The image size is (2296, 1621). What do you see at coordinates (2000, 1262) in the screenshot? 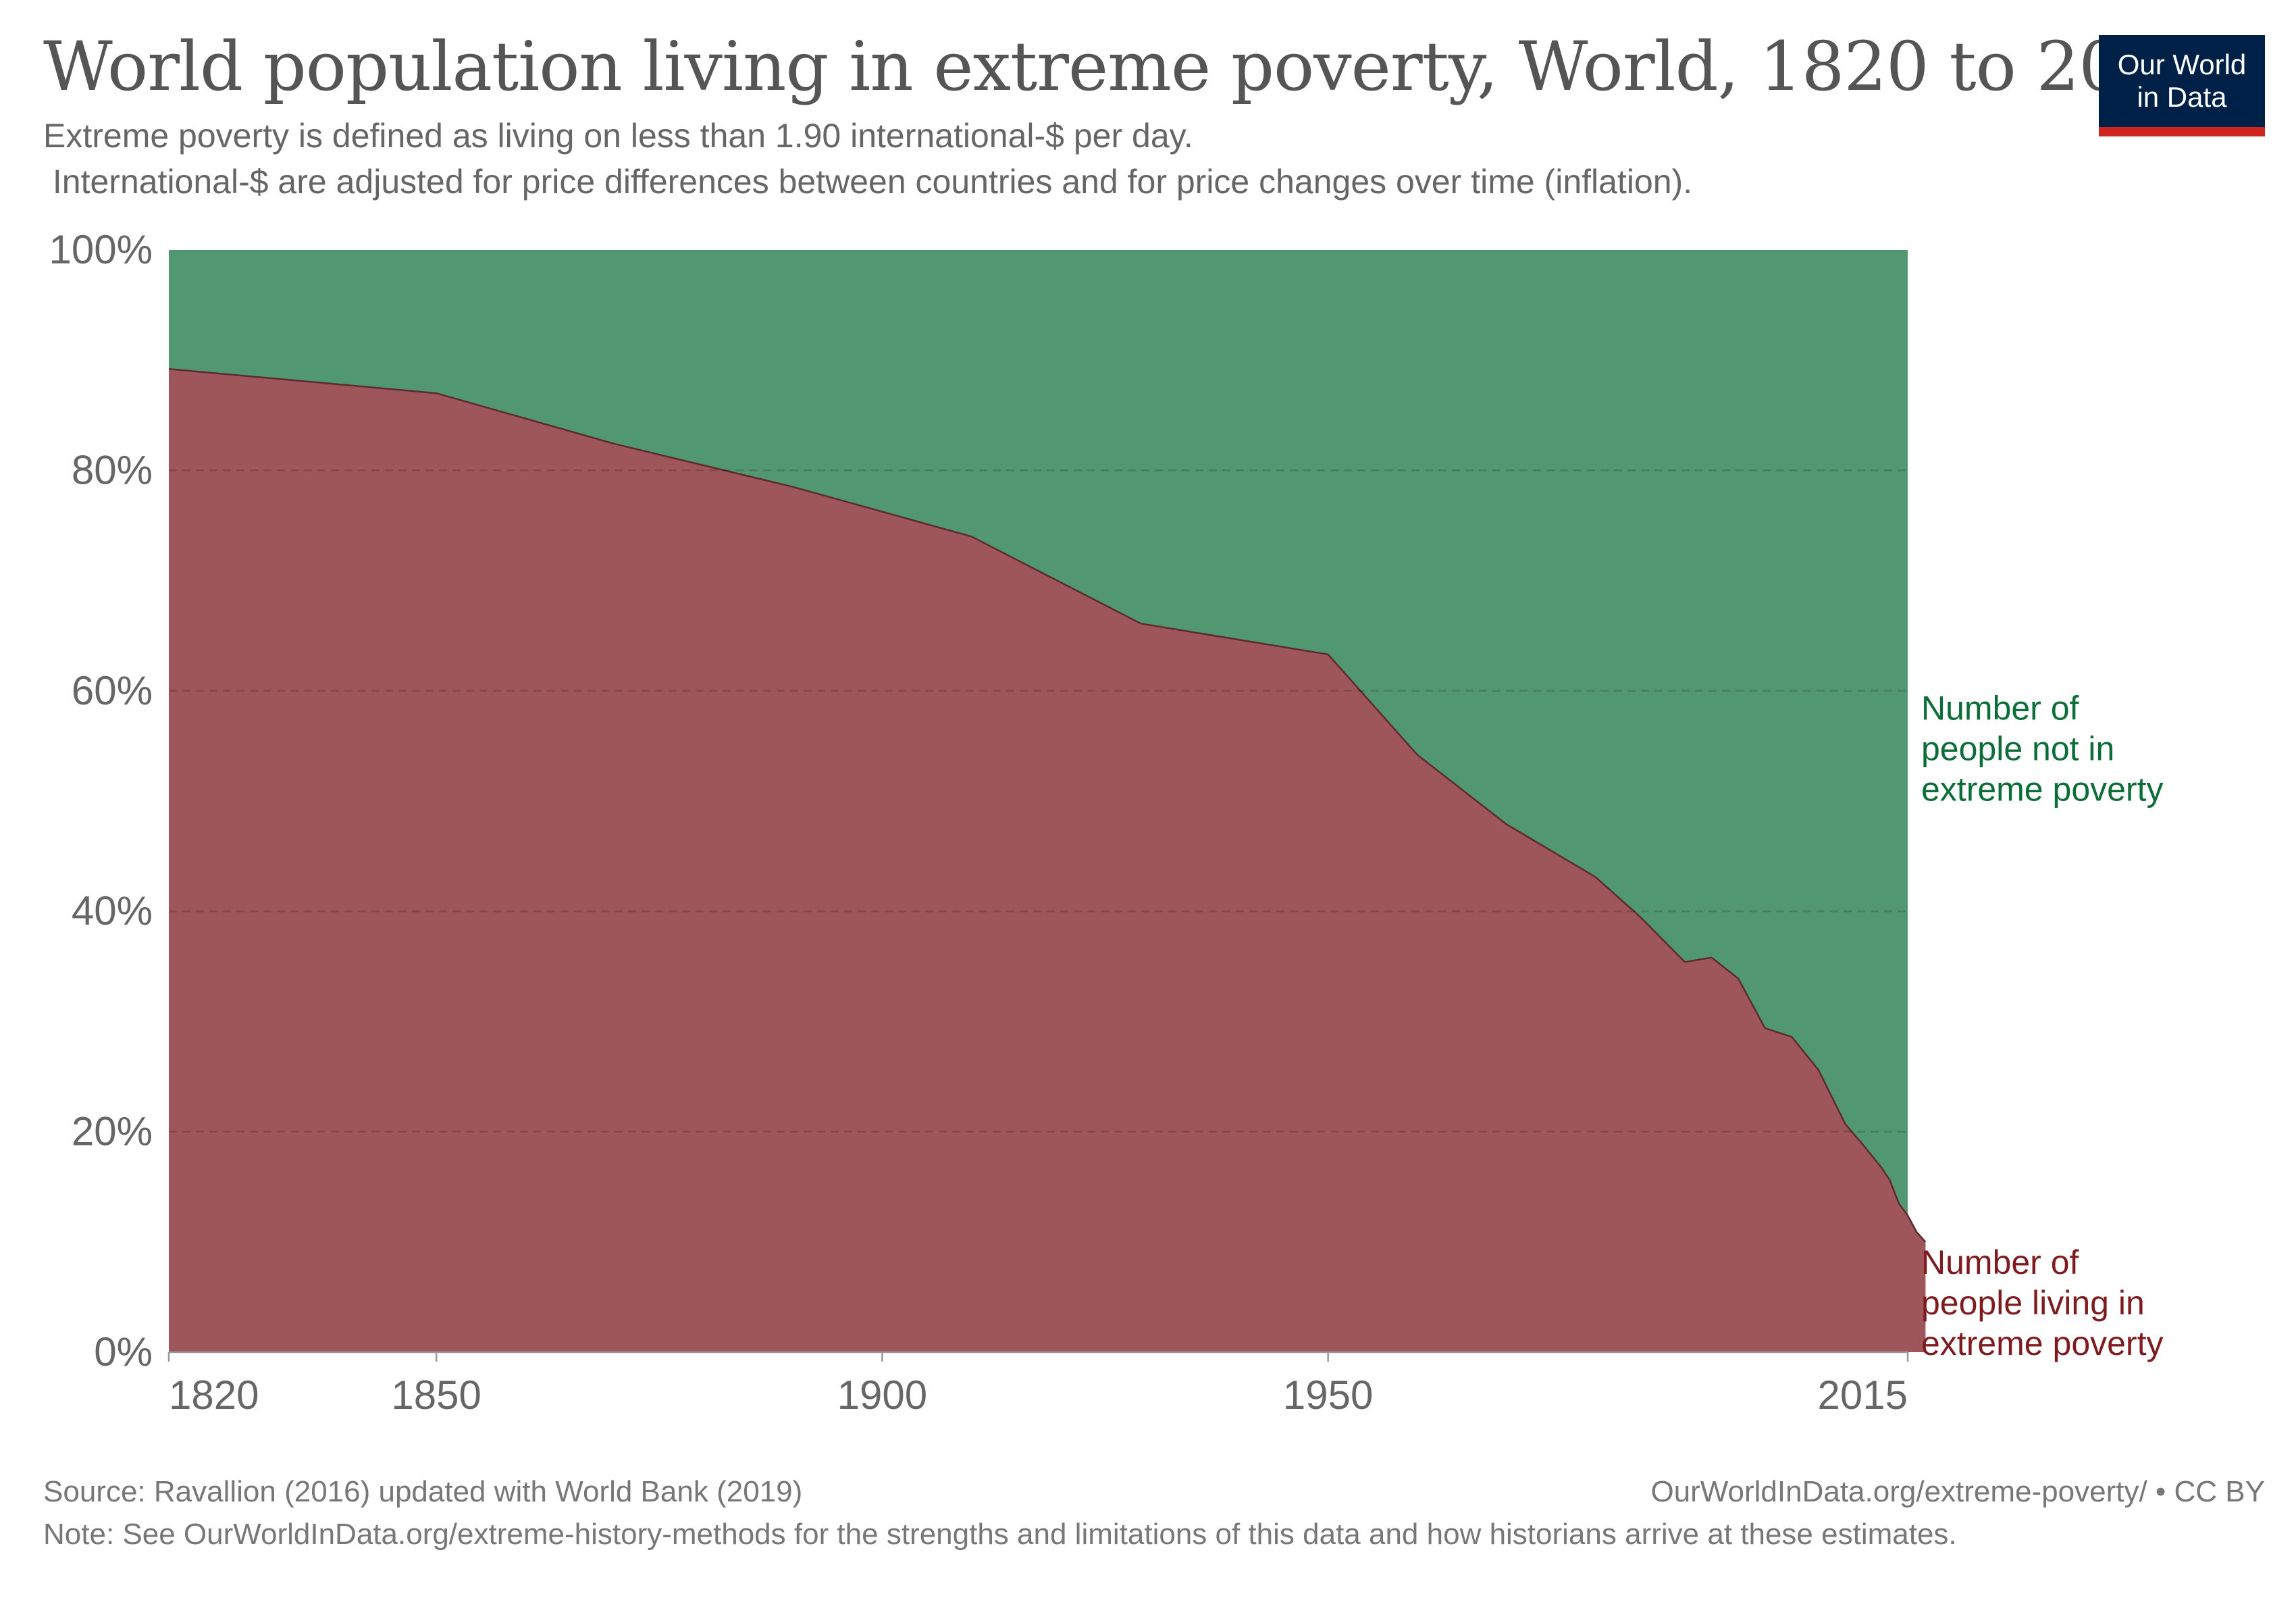
I see `legend-label-in-poverty-line: Number of` at bounding box center [2000, 1262].